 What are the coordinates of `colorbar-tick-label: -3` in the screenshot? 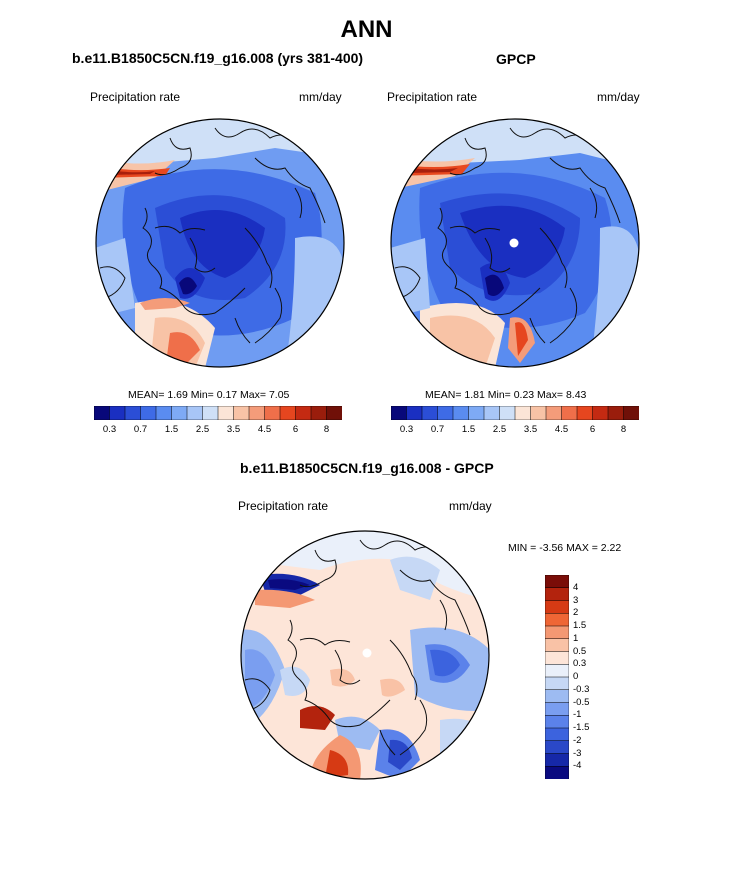 It's located at (577, 753).